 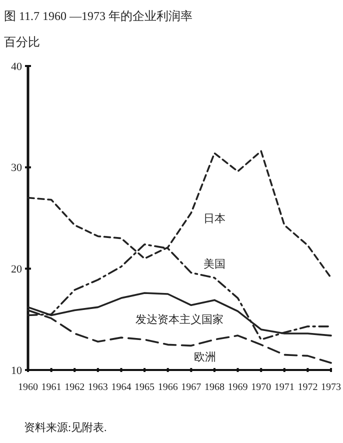 I want to click on chart-title: 图 11.7 1960 —1973 年的企业利润率, so click(x=98, y=16).